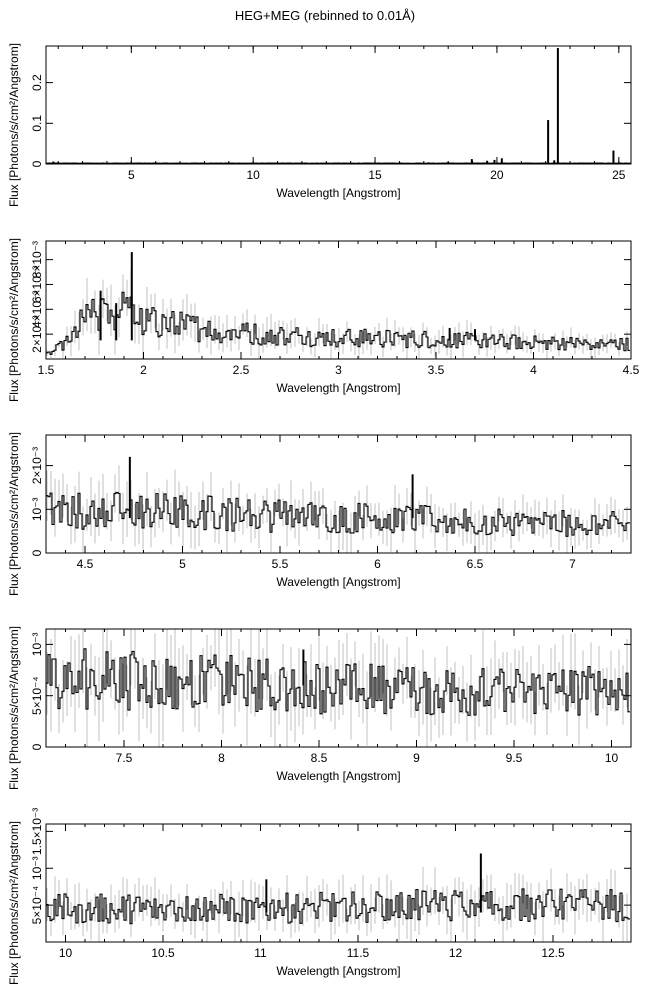 The width and height of the screenshot is (650, 991). Describe the element at coordinates (37, 123) in the screenshot. I see `panel-1-y-tick-label: 0.1` at that location.